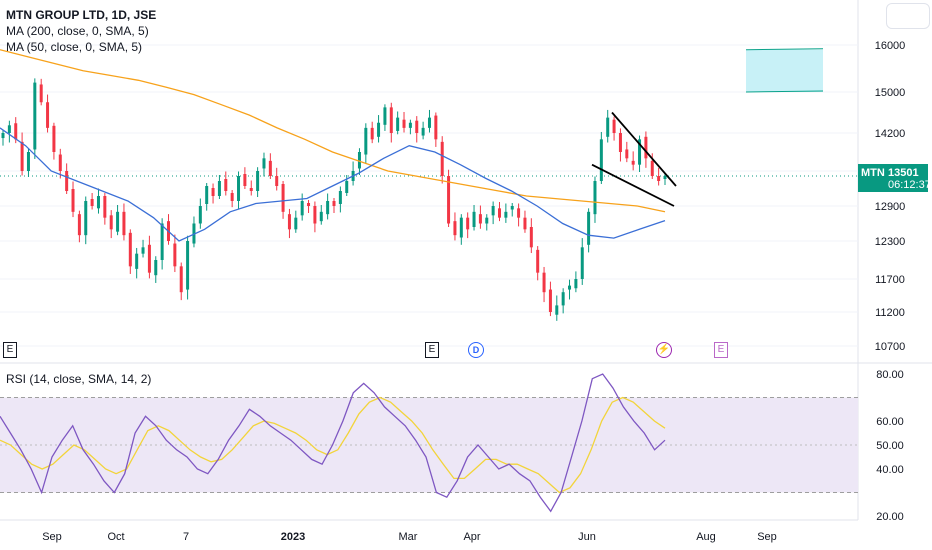  I want to click on rsi-ma-line, so click(333, 445).